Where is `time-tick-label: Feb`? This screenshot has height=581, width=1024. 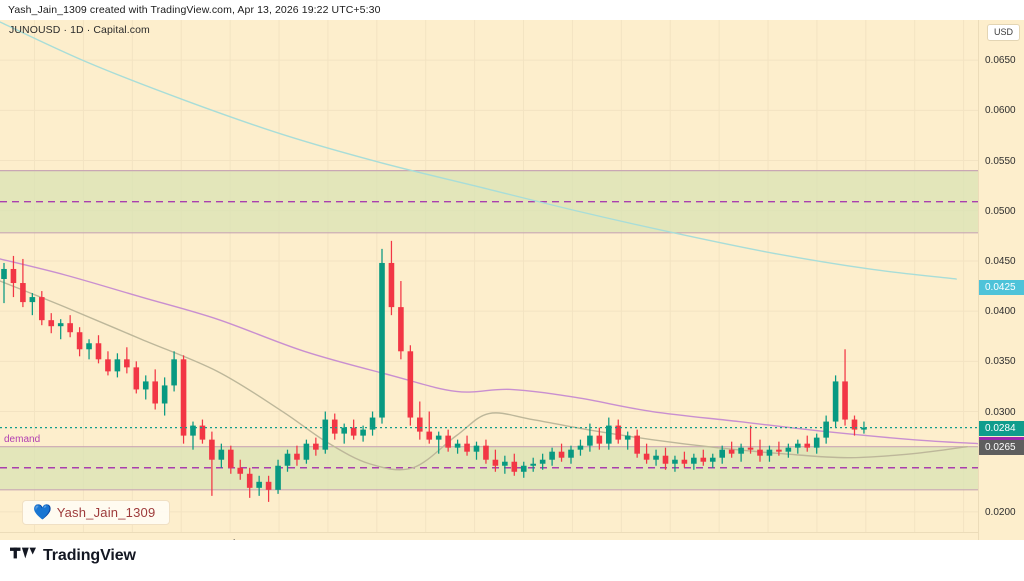 time-tick-label: Feb is located at coordinates (230, 539).